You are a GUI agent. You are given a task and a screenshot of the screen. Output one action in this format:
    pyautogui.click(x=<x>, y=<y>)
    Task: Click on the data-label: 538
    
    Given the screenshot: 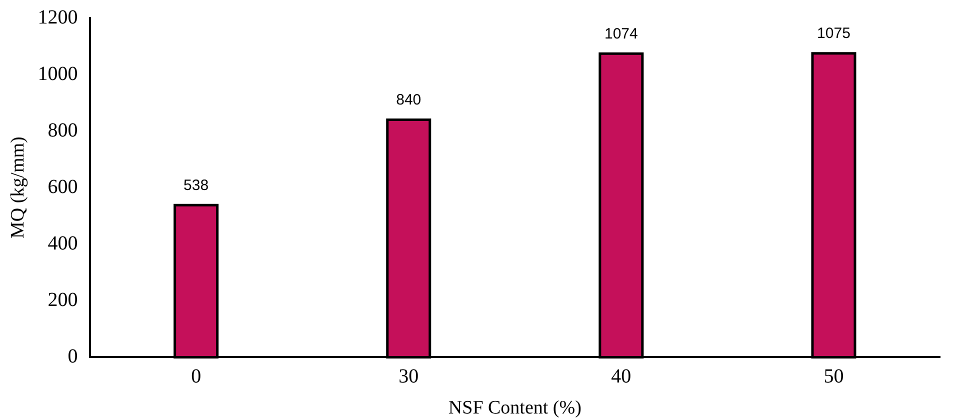 What is the action you would take?
    pyautogui.click(x=196, y=185)
    